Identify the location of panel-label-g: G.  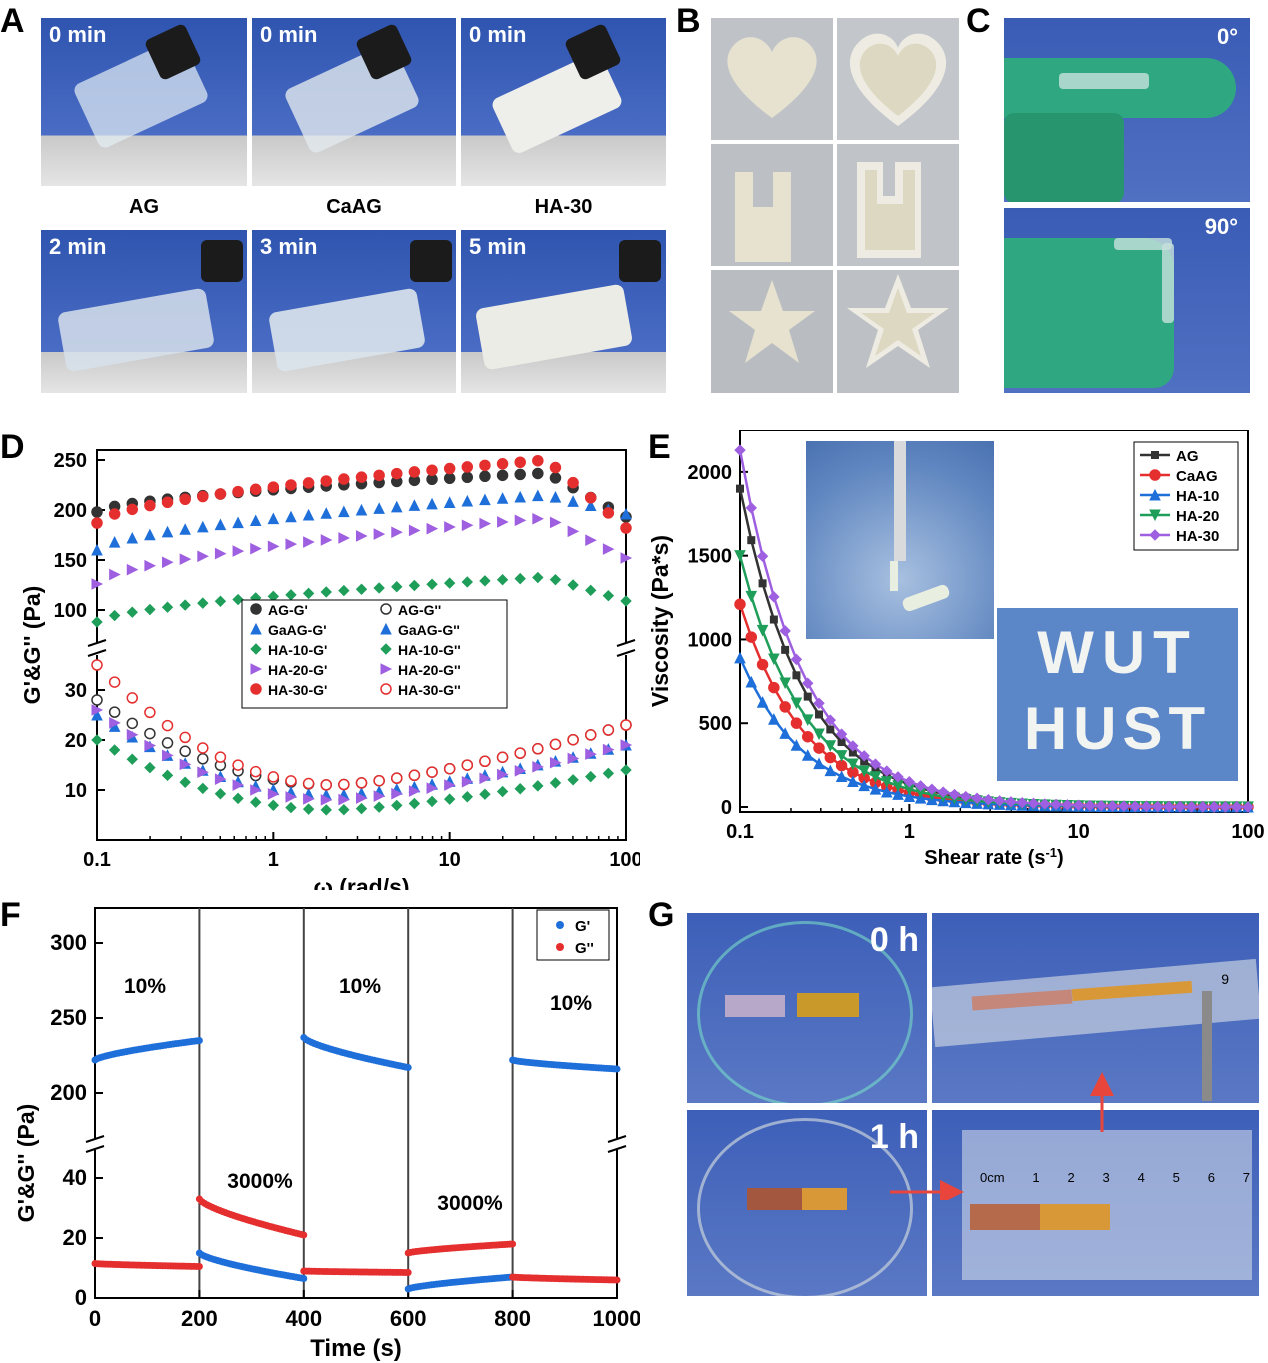
(661, 915).